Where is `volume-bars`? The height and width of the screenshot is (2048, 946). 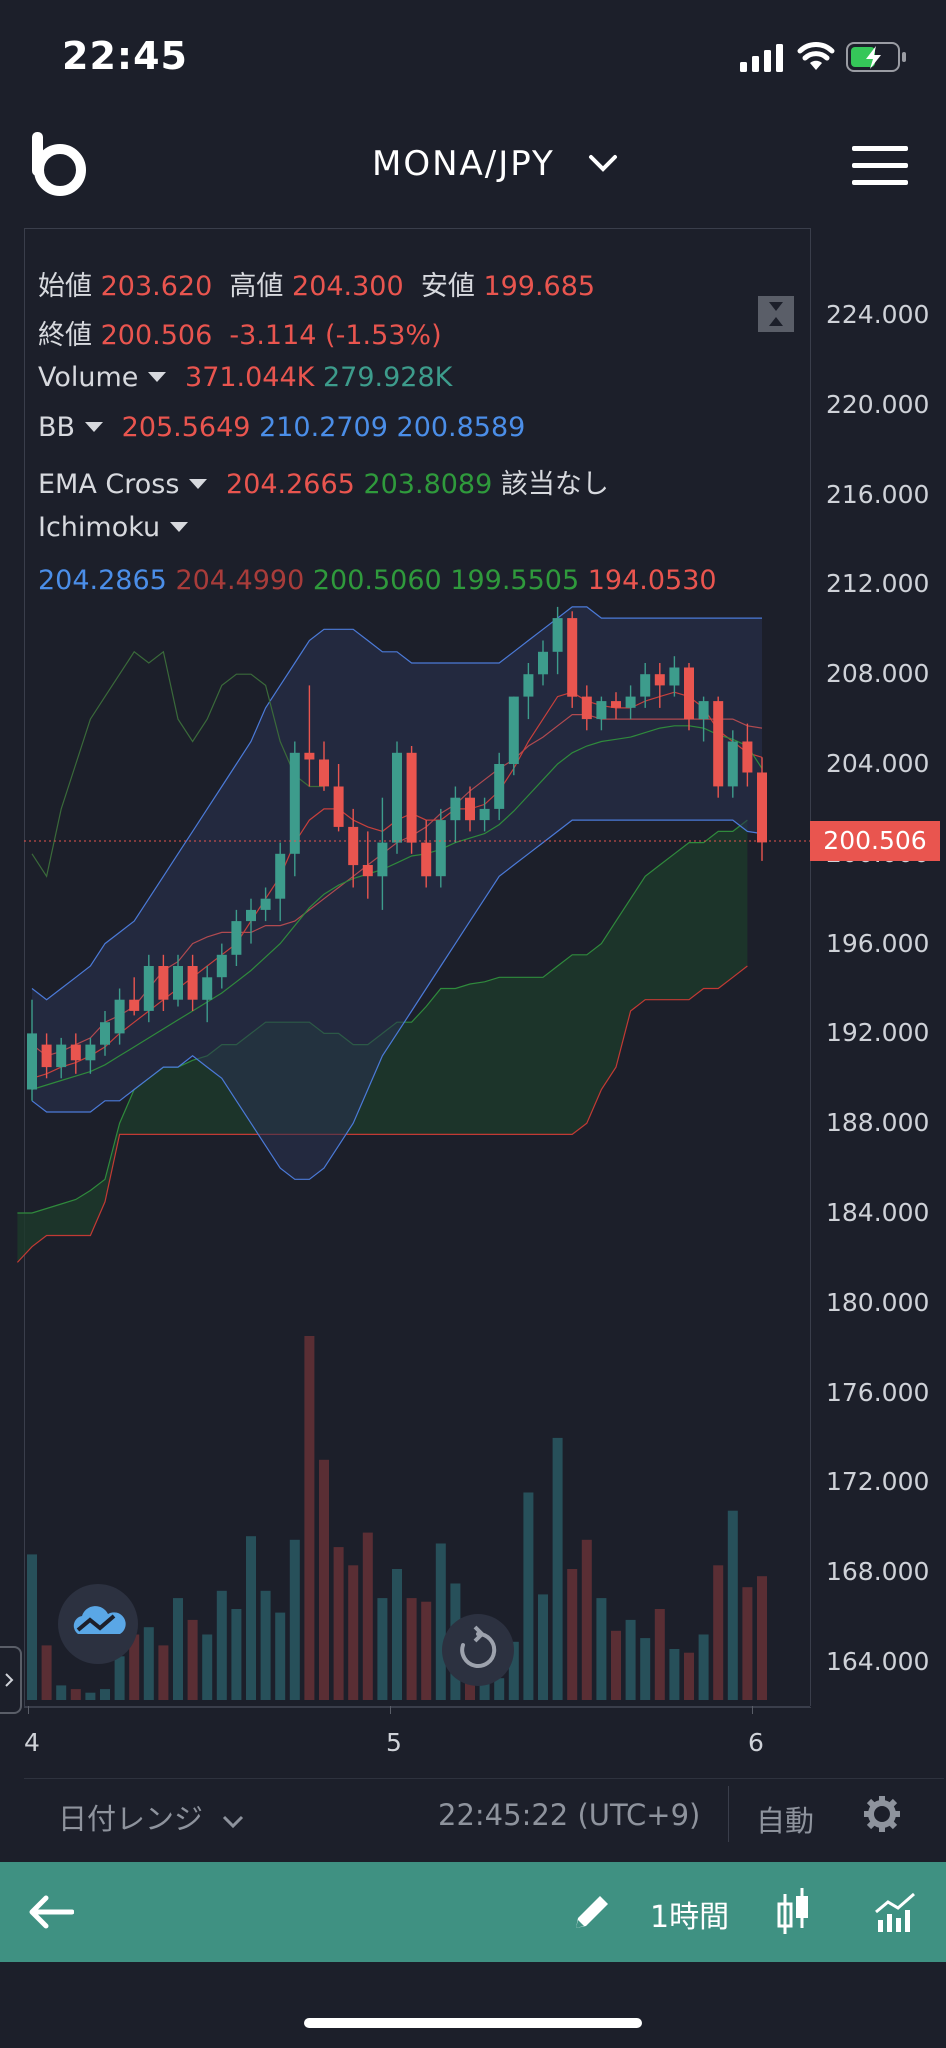
volume-bars is located at coordinates (397, 1518).